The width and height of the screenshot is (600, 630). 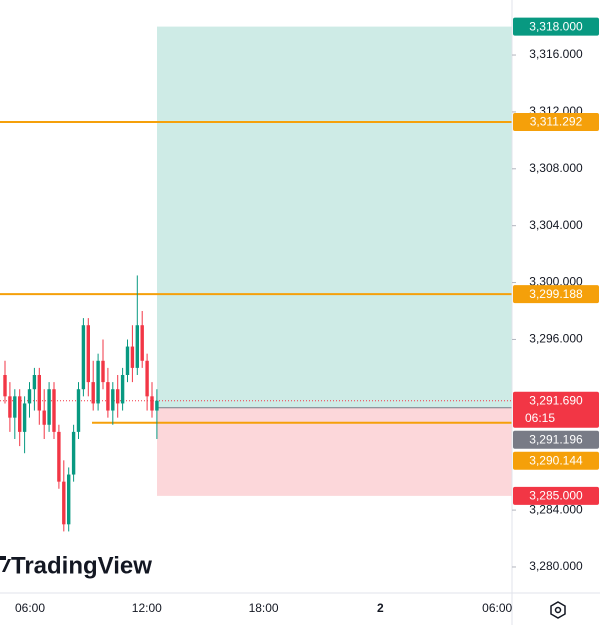 I want to click on price-label: 3,290.144, so click(x=556, y=460).